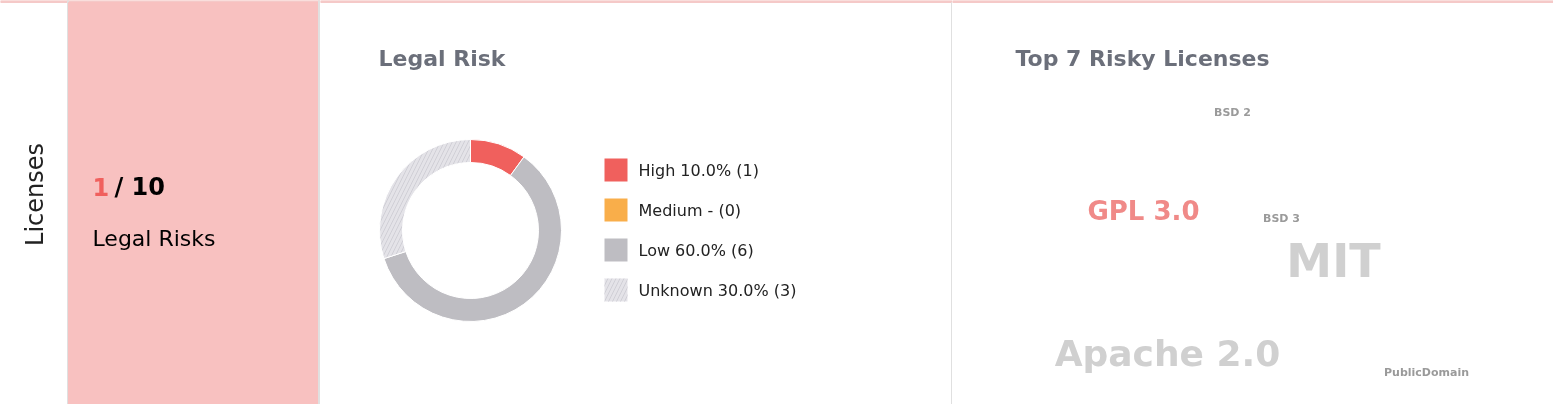 The image size is (1553, 406). I want to click on text: Top 7 Risky Licenses, so click(1142, 58).